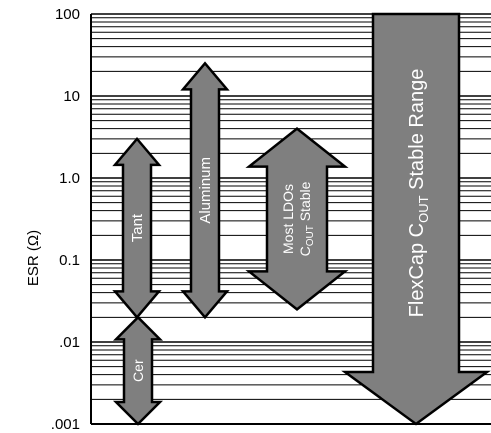 This screenshot has width=491, height=433. What do you see at coordinates (65, 219) in the screenshot?
I see `y-tick-labels: 100 10 1.0 0.1 .01 .001` at bounding box center [65, 219].